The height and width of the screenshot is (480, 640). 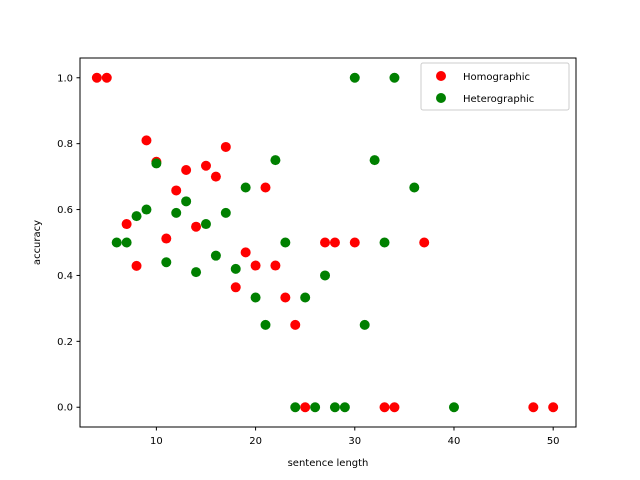 What do you see at coordinates (156, 441) in the screenshot?
I see `x-tick-label: 10` at bounding box center [156, 441].